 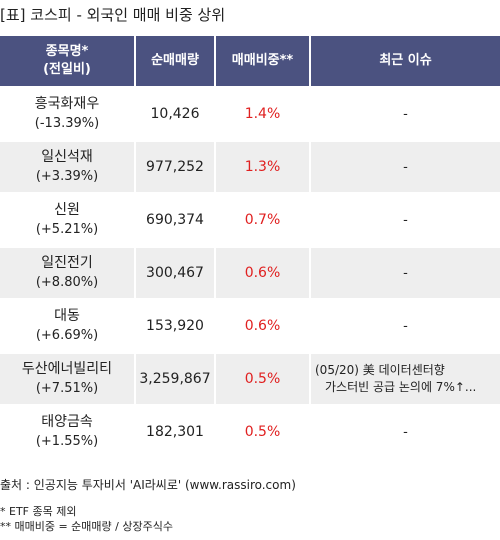 What do you see at coordinates (67, 123) in the screenshot?
I see `stock-change: (-13.39%)` at bounding box center [67, 123].